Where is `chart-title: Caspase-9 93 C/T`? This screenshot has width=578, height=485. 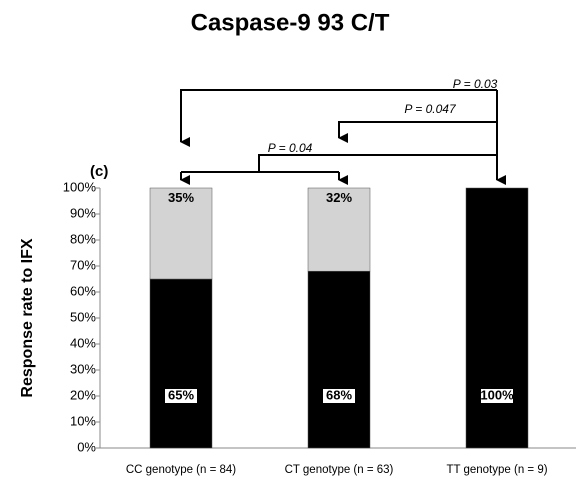
chart-title: Caspase-9 93 C/T is located at coordinates (290, 22).